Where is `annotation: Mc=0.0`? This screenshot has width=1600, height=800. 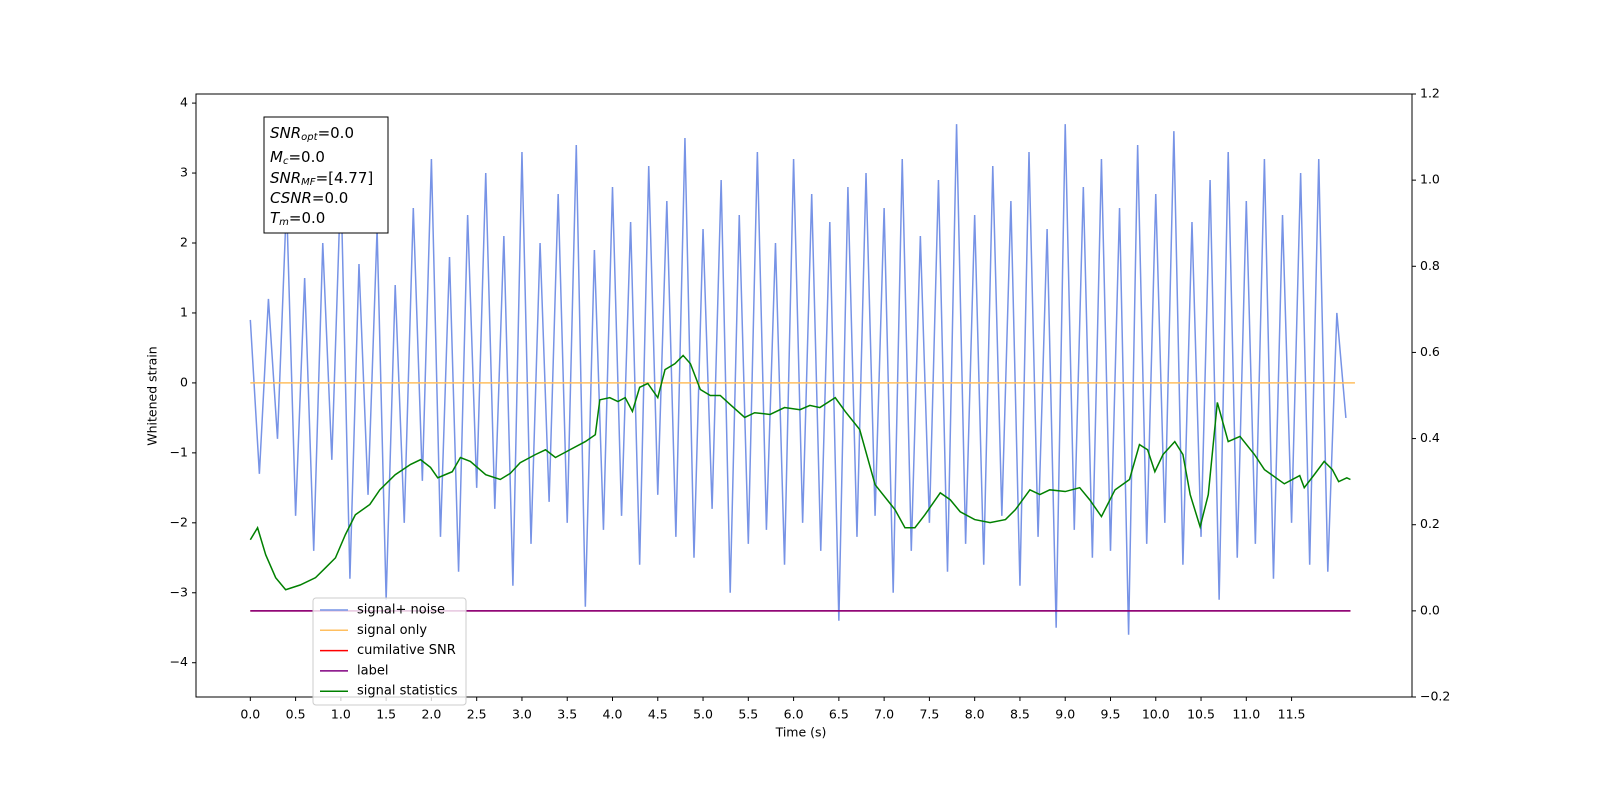 annotation: Mc=0.0 is located at coordinates (297, 158).